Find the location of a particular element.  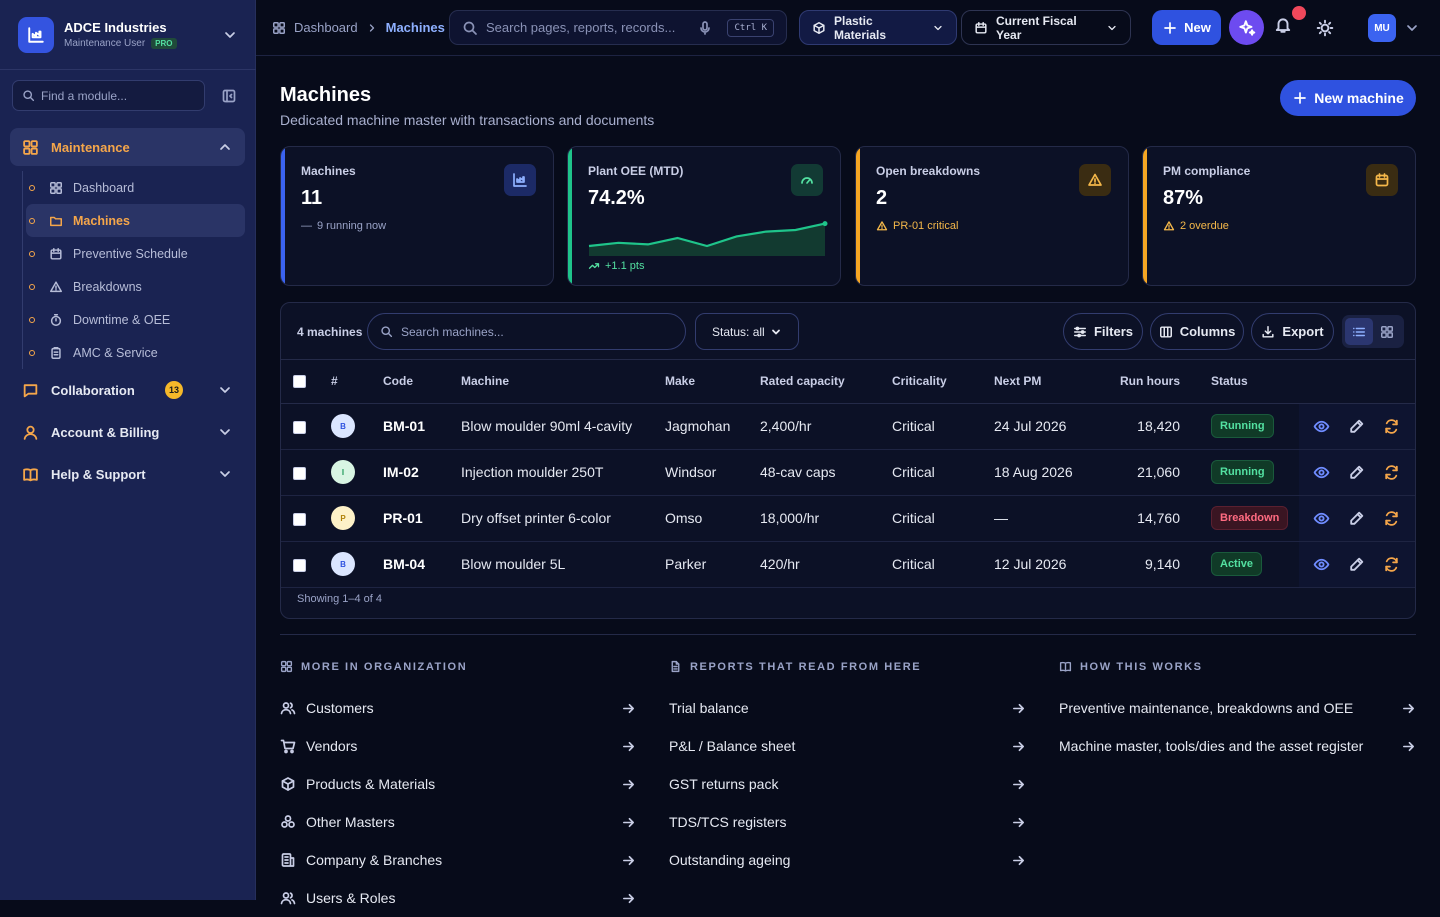

microphone-icon is located at coordinates (705, 28).